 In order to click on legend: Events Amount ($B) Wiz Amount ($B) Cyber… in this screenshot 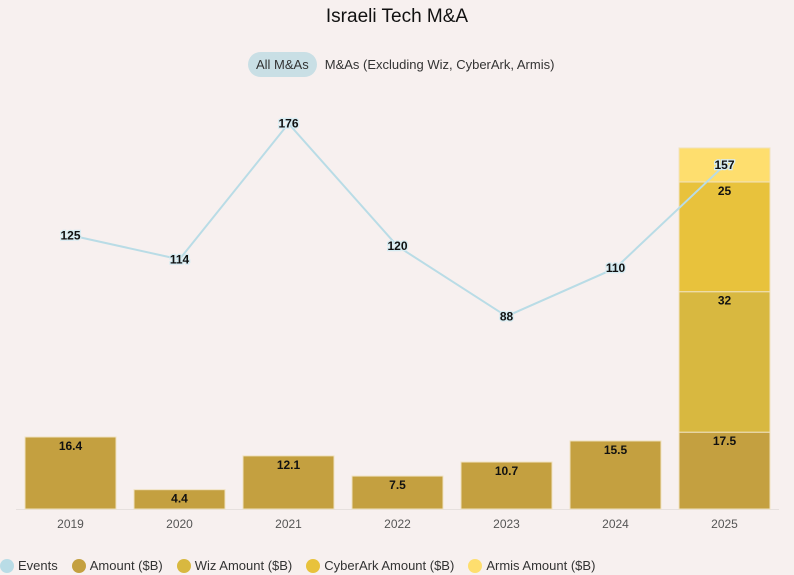, I will do `click(304, 565)`.